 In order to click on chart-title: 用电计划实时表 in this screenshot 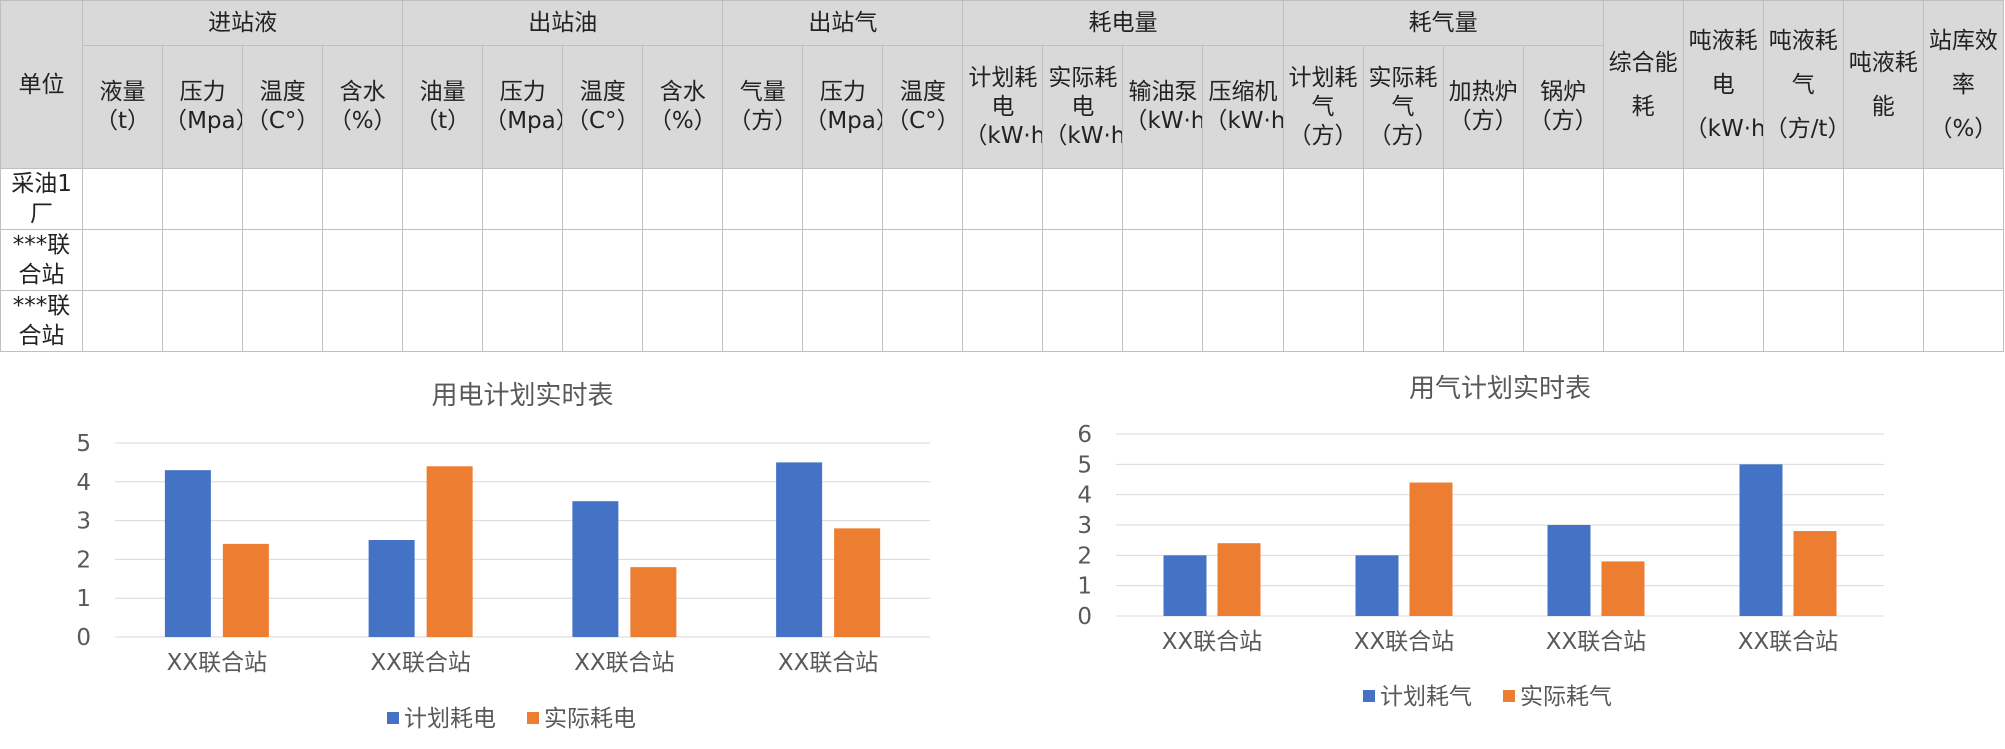, I will do `click(522, 396)`.